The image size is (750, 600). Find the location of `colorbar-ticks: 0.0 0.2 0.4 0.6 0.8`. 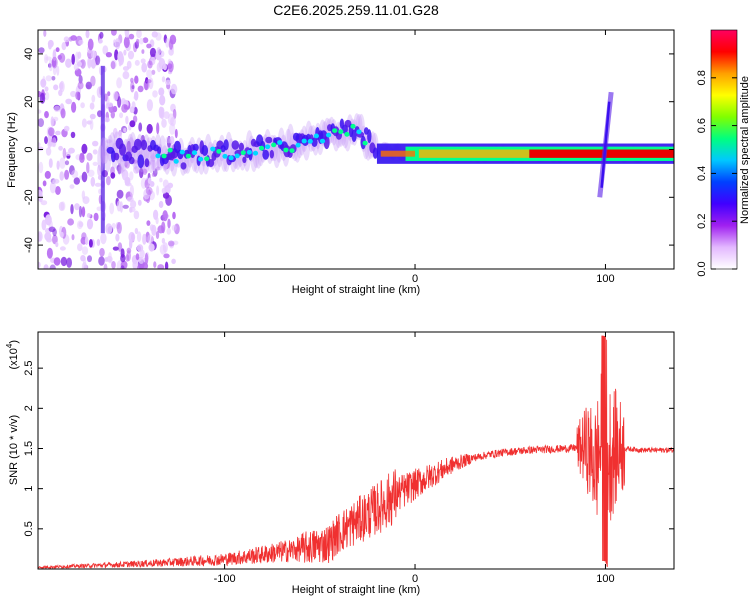

colorbar-ticks: 0.0 0.2 0.4 0.6 0.8 is located at coordinates (716, 173).